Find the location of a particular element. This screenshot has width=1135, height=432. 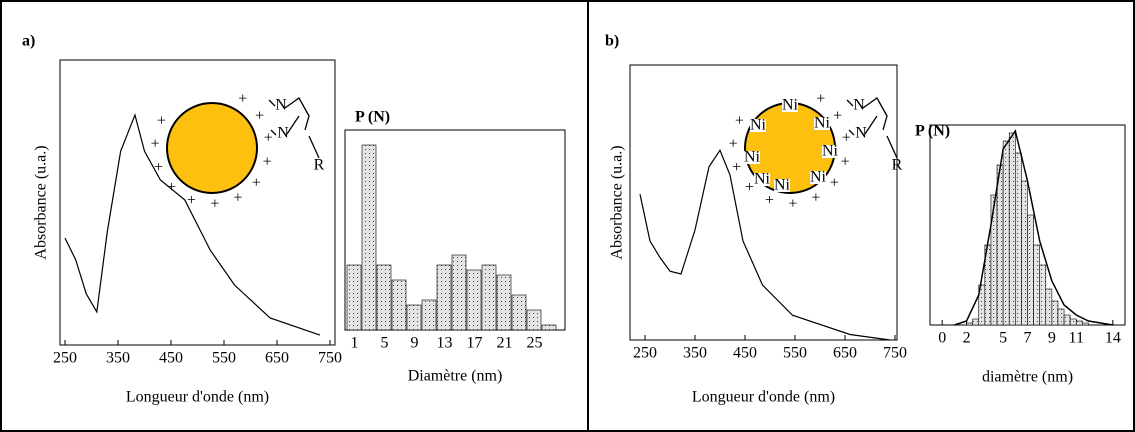

ligand is located at coordinates (872, 128).